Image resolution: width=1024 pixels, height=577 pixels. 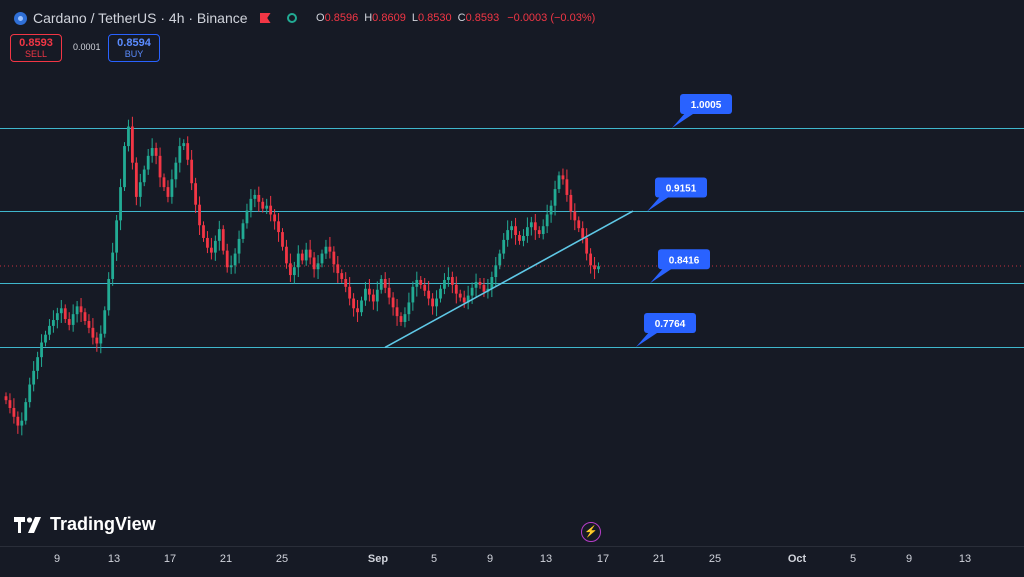 I want to click on tradingview-logo-icon, so click(x=27, y=524).